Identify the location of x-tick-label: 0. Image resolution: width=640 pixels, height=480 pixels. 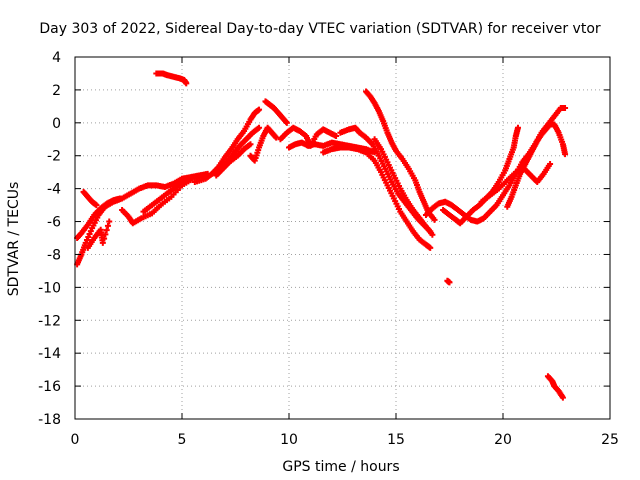
(75, 440).